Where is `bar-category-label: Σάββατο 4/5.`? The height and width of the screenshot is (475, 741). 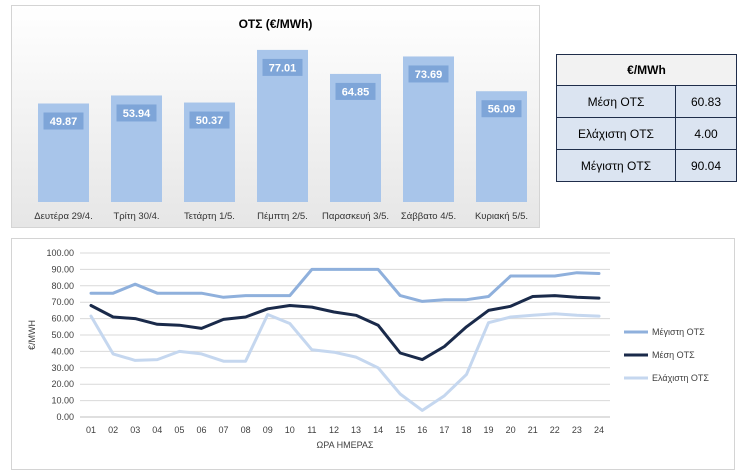 bar-category-label: Σάββατο 4/5. is located at coordinates (428, 216).